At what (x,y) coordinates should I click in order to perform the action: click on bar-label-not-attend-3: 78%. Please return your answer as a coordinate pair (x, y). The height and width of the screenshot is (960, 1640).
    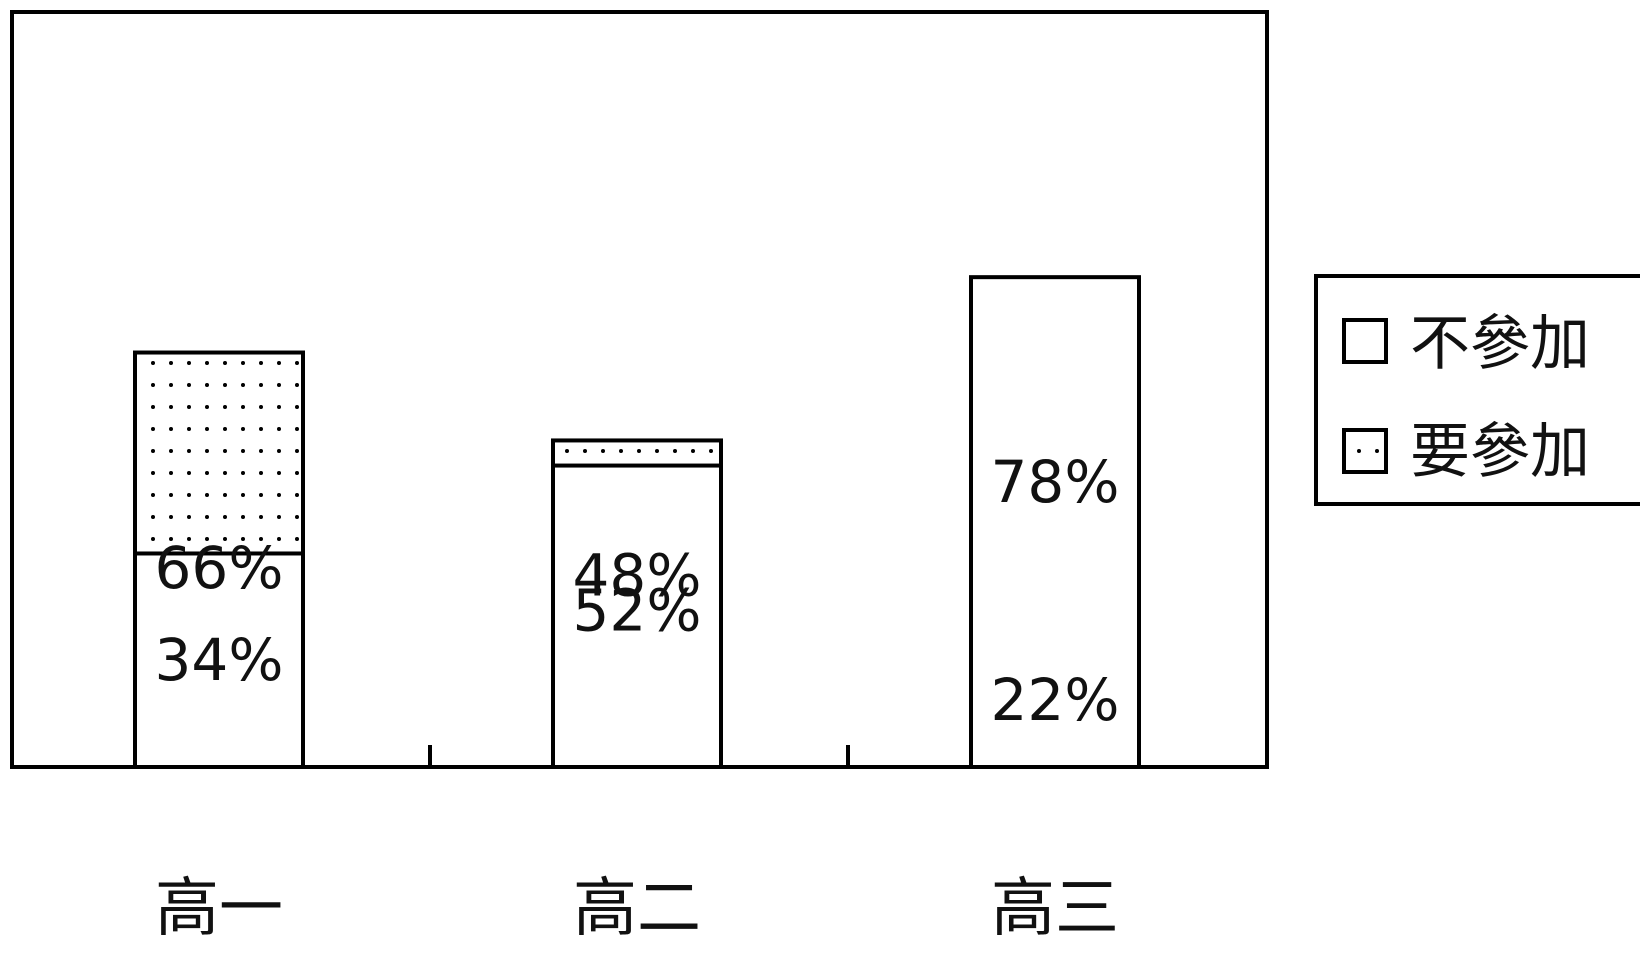
    Looking at the image, I should click on (1055, 482).